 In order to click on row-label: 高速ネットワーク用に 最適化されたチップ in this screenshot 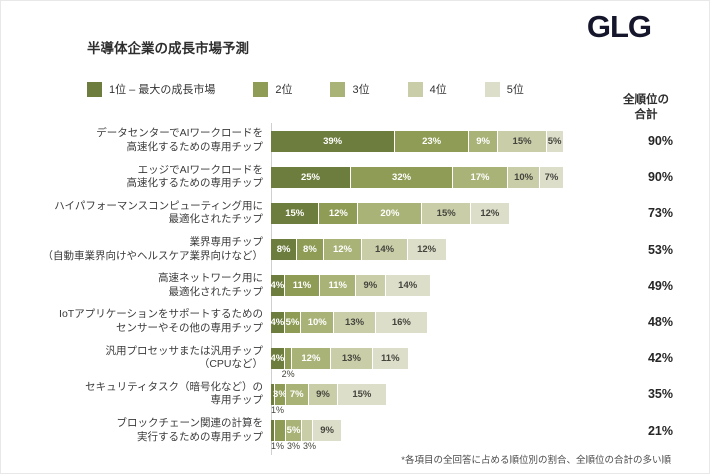, I will do `click(210, 285)`.